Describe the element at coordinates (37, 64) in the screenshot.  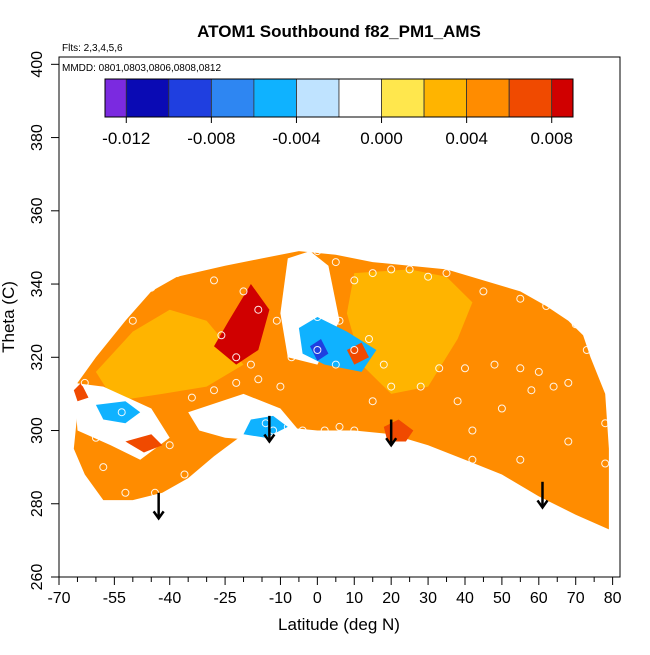
I see `y-tick-label: 400` at that location.